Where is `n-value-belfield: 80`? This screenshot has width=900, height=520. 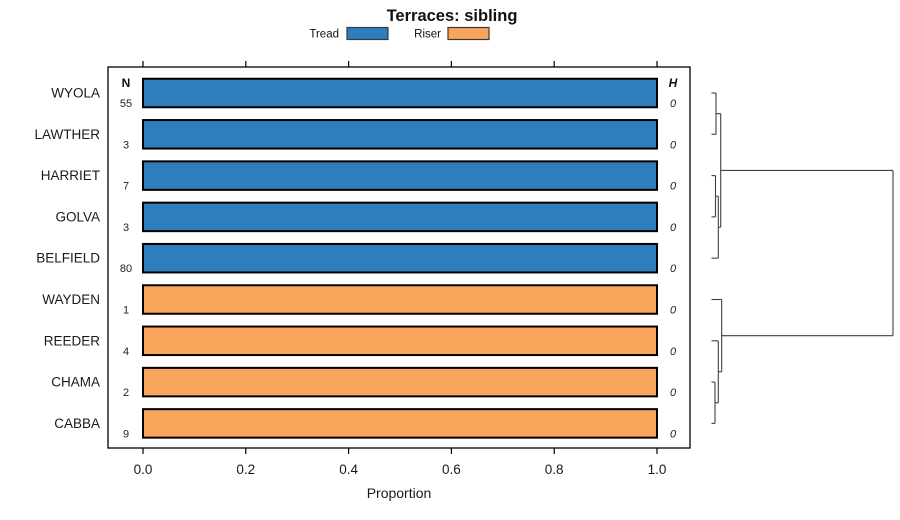 n-value-belfield: 80 is located at coordinates (126, 269).